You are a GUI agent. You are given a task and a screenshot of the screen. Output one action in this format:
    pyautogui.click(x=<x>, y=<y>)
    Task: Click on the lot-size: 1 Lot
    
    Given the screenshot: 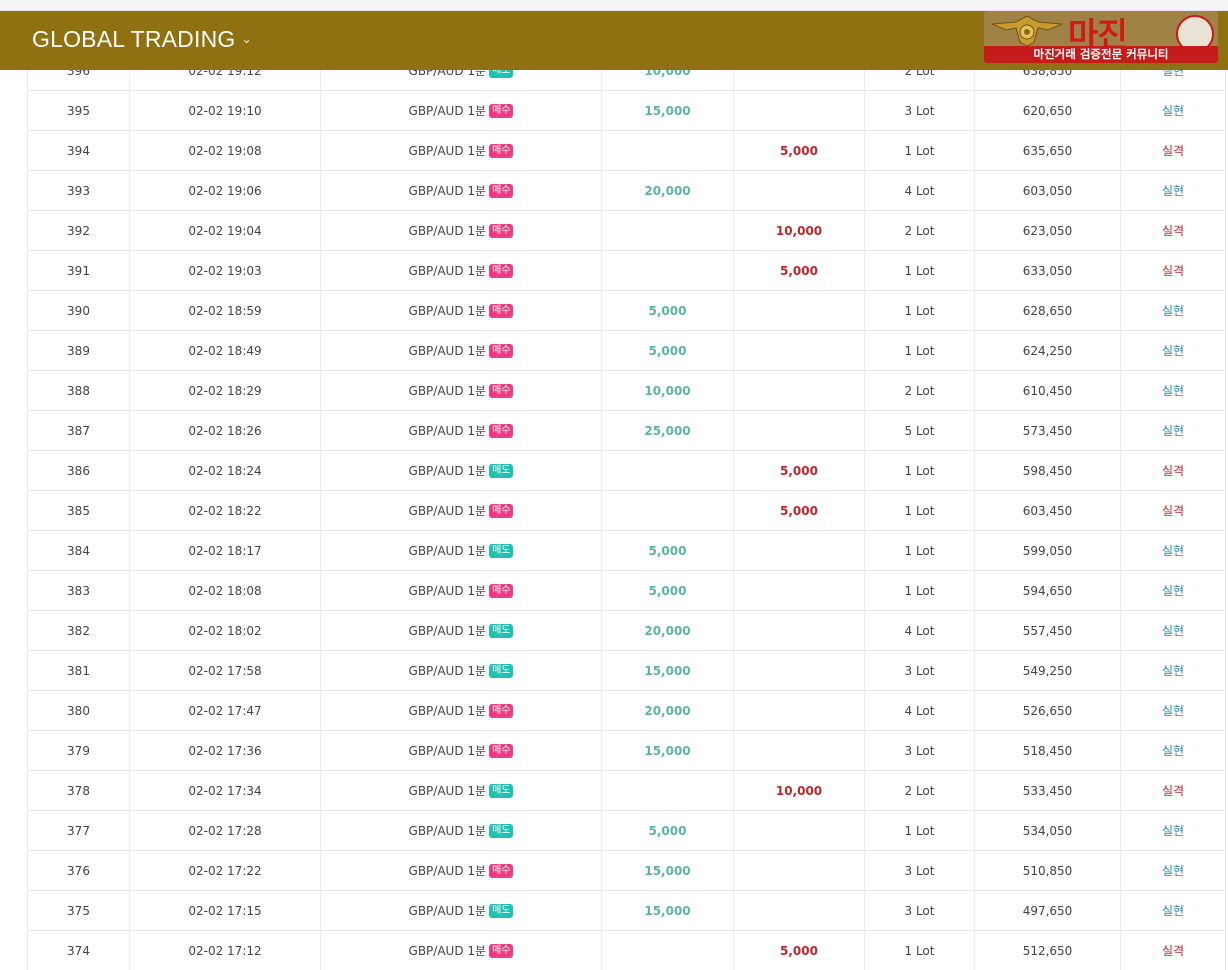 What is the action you would take?
    pyautogui.click(x=919, y=270)
    